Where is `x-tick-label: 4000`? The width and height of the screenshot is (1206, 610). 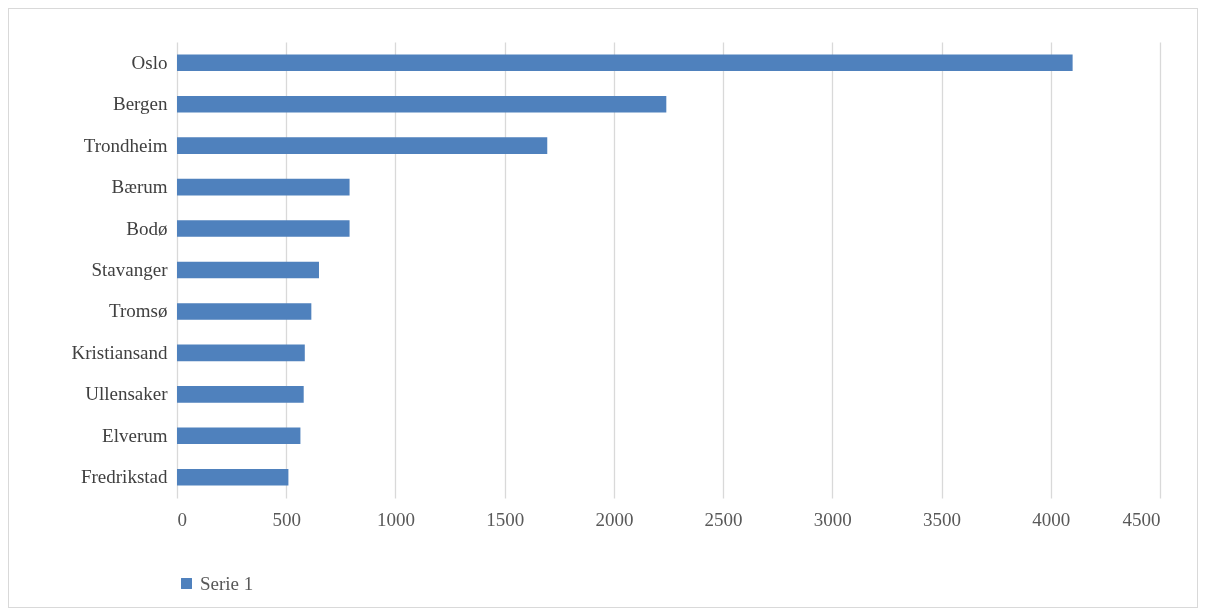
x-tick-label: 4000 is located at coordinates (1051, 519).